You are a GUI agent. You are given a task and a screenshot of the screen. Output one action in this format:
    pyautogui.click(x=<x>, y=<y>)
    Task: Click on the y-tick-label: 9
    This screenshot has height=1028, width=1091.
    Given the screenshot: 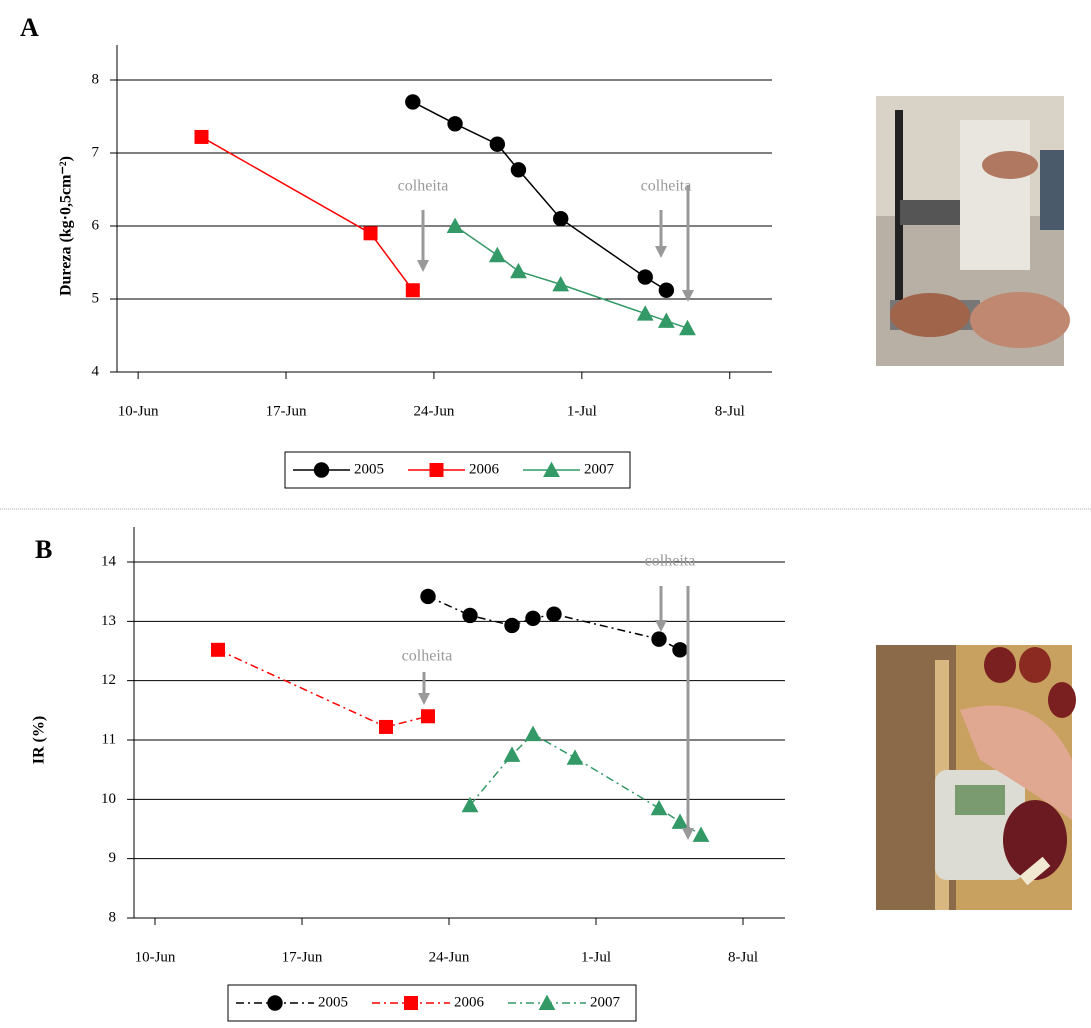 What is the action you would take?
    pyautogui.click(x=113, y=858)
    